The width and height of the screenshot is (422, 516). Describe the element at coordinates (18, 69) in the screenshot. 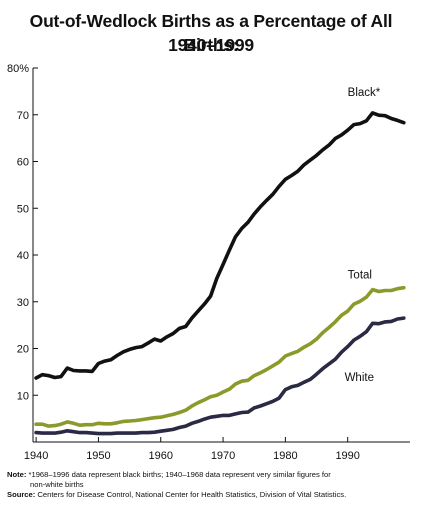

I see `y-tick-label: 80%` at that location.